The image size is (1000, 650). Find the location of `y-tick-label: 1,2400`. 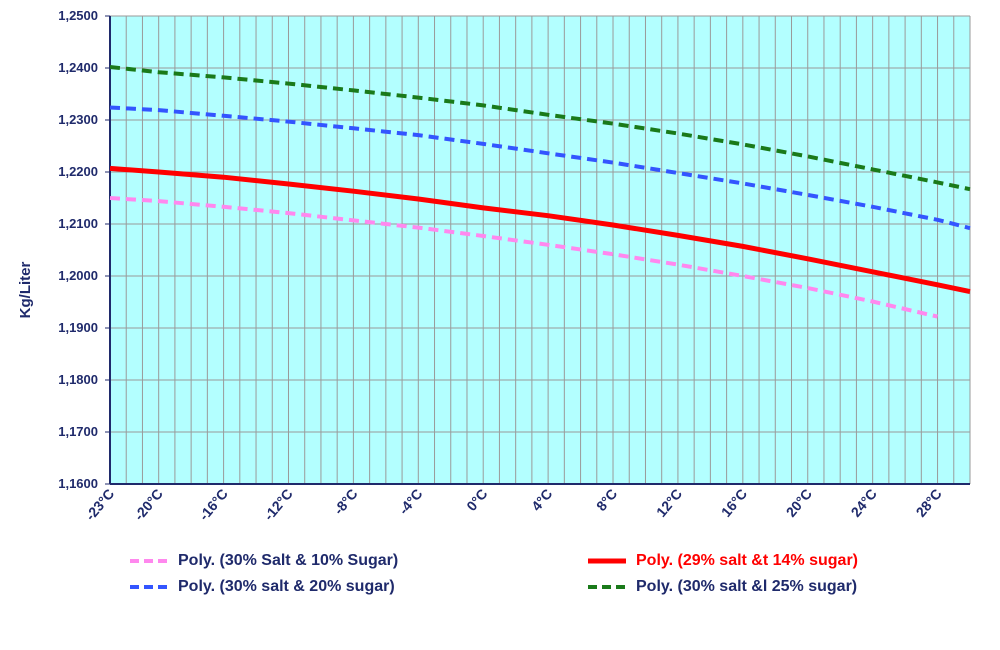

y-tick-label: 1,2400 is located at coordinates (78, 67).